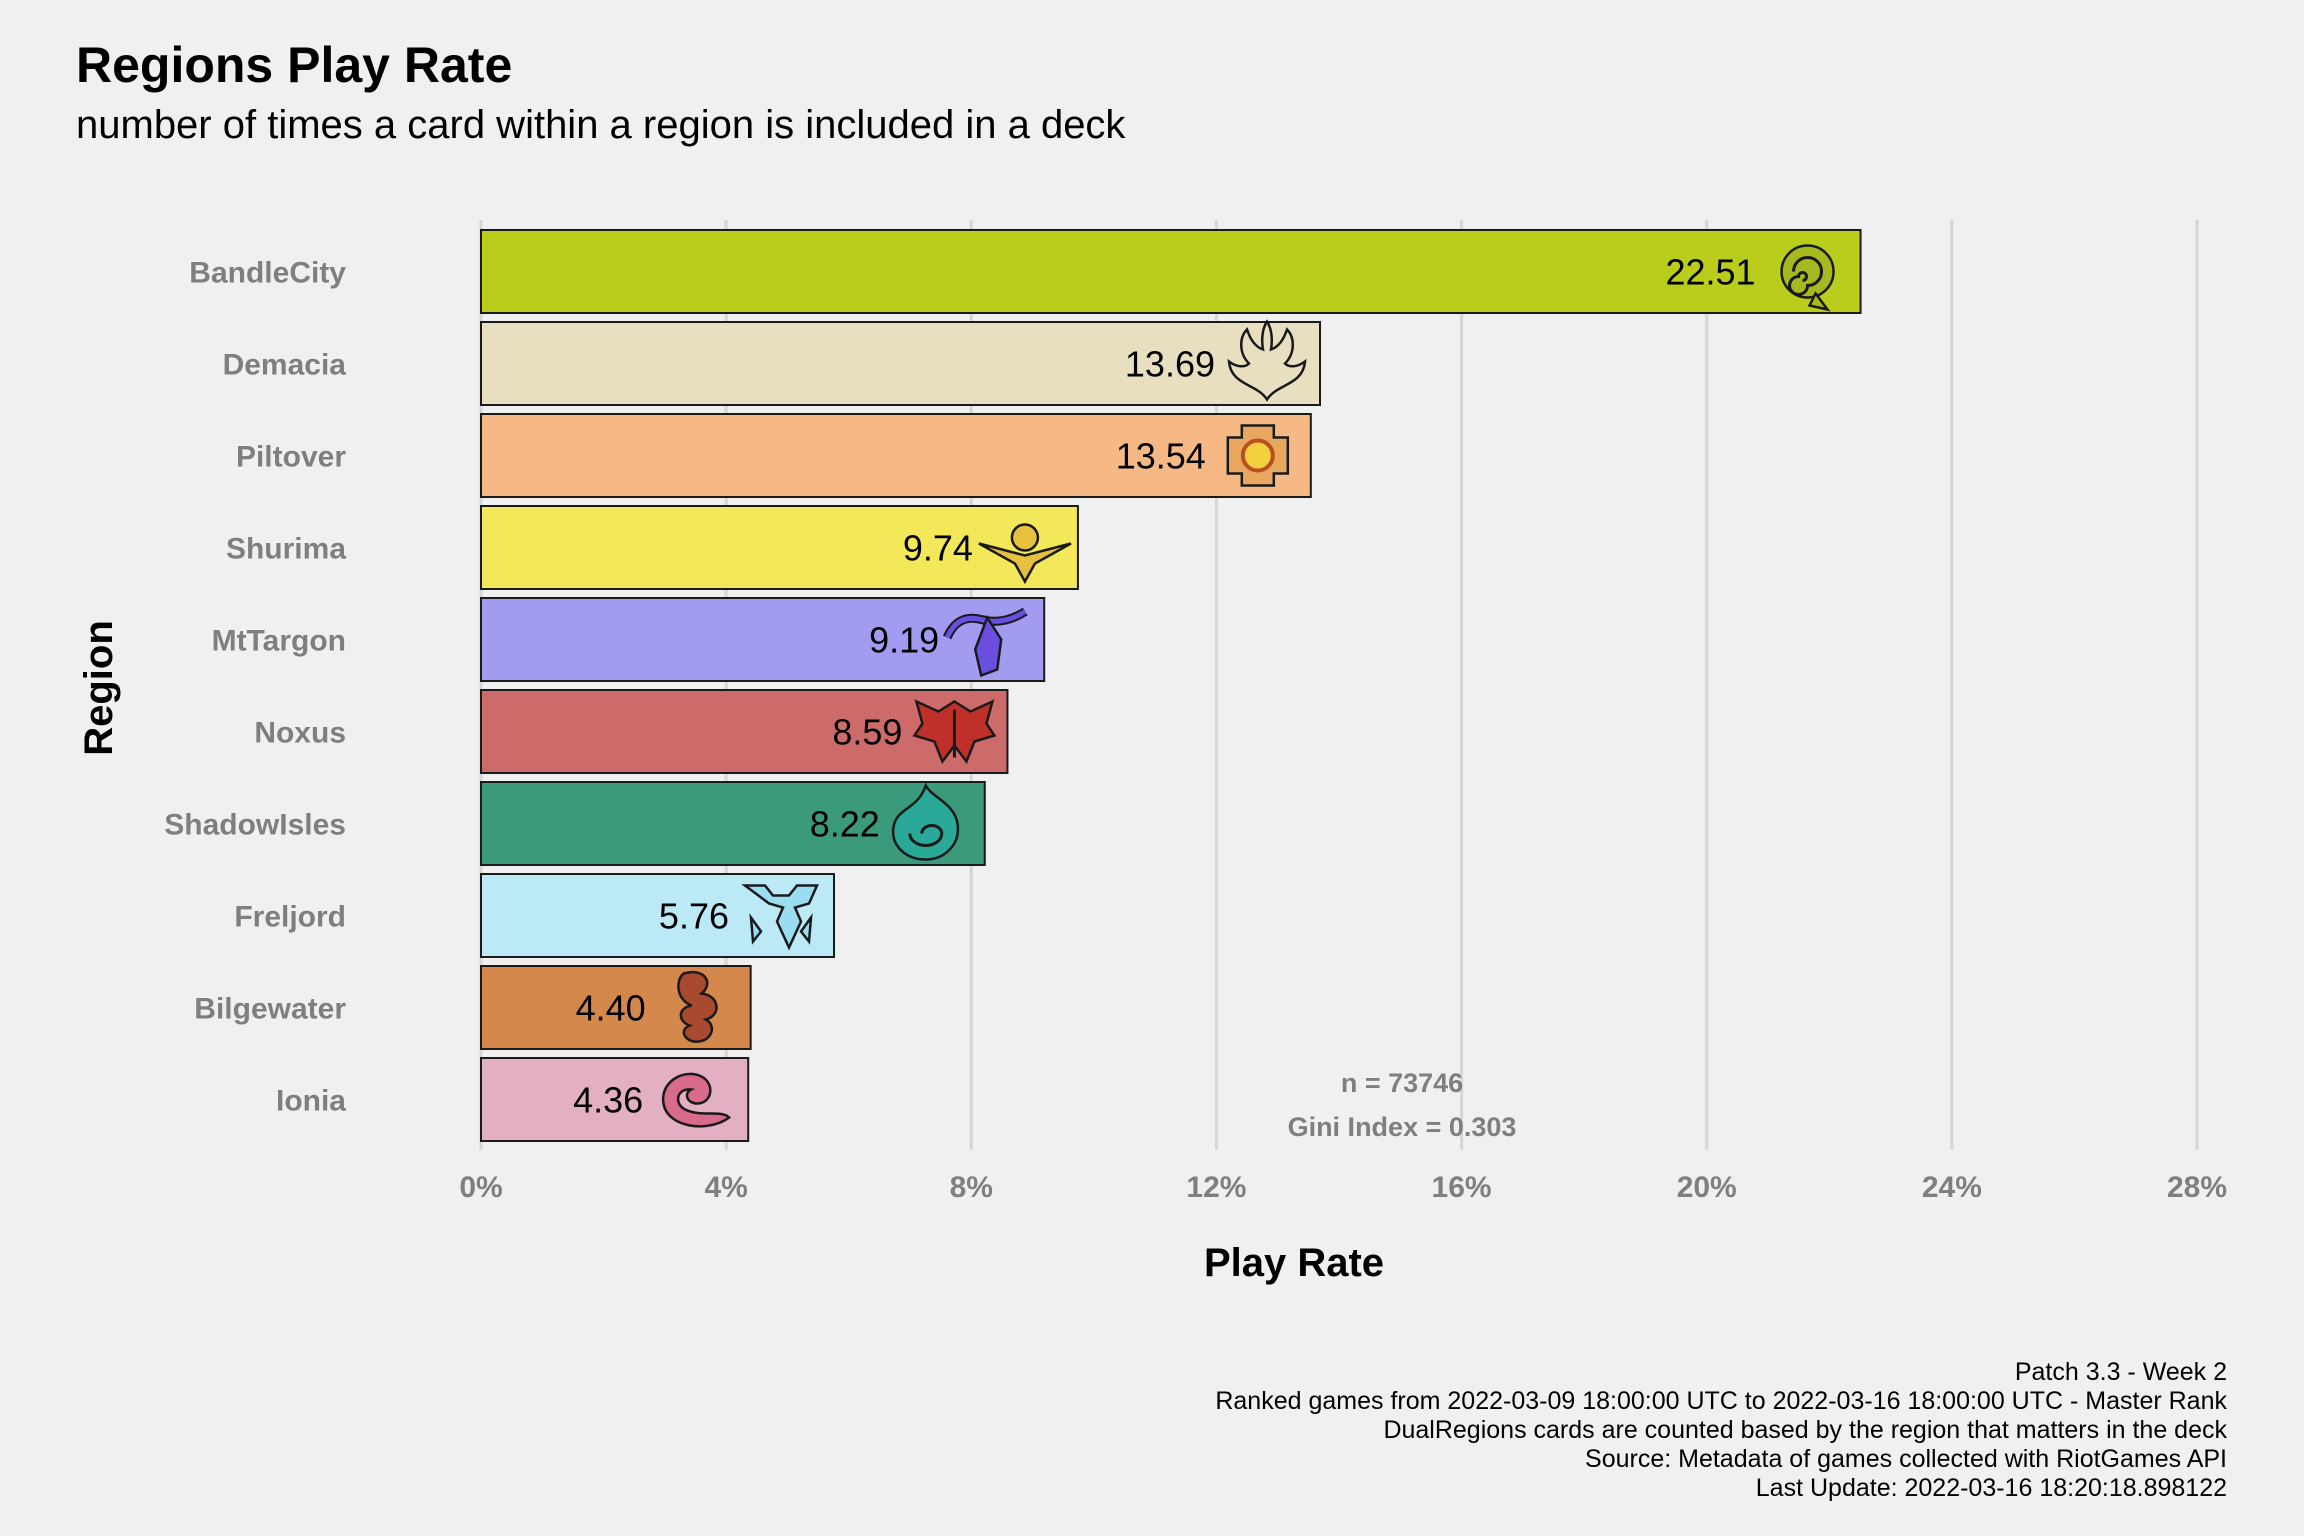  I want to click on category-label: Freljord, so click(290, 917).